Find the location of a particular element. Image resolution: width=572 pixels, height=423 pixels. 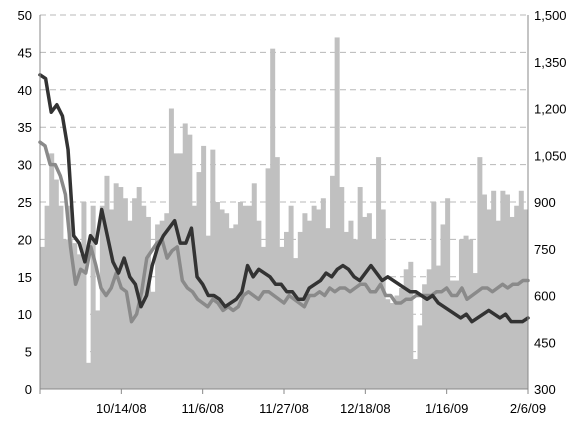

y-left-tick-label: 15 is located at coordinates (25, 277).